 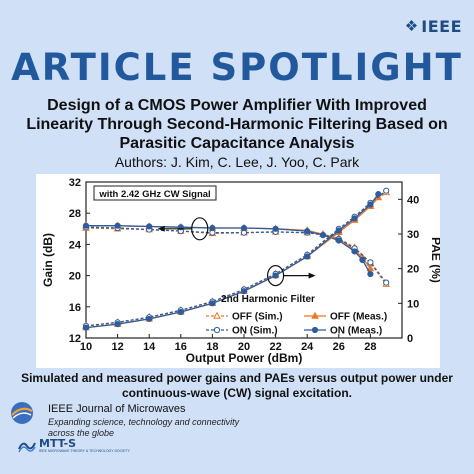 What do you see at coordinates (244, 347) in the screenshot?
I see `x-tick-label: 20` at bounding box center [244, 347].